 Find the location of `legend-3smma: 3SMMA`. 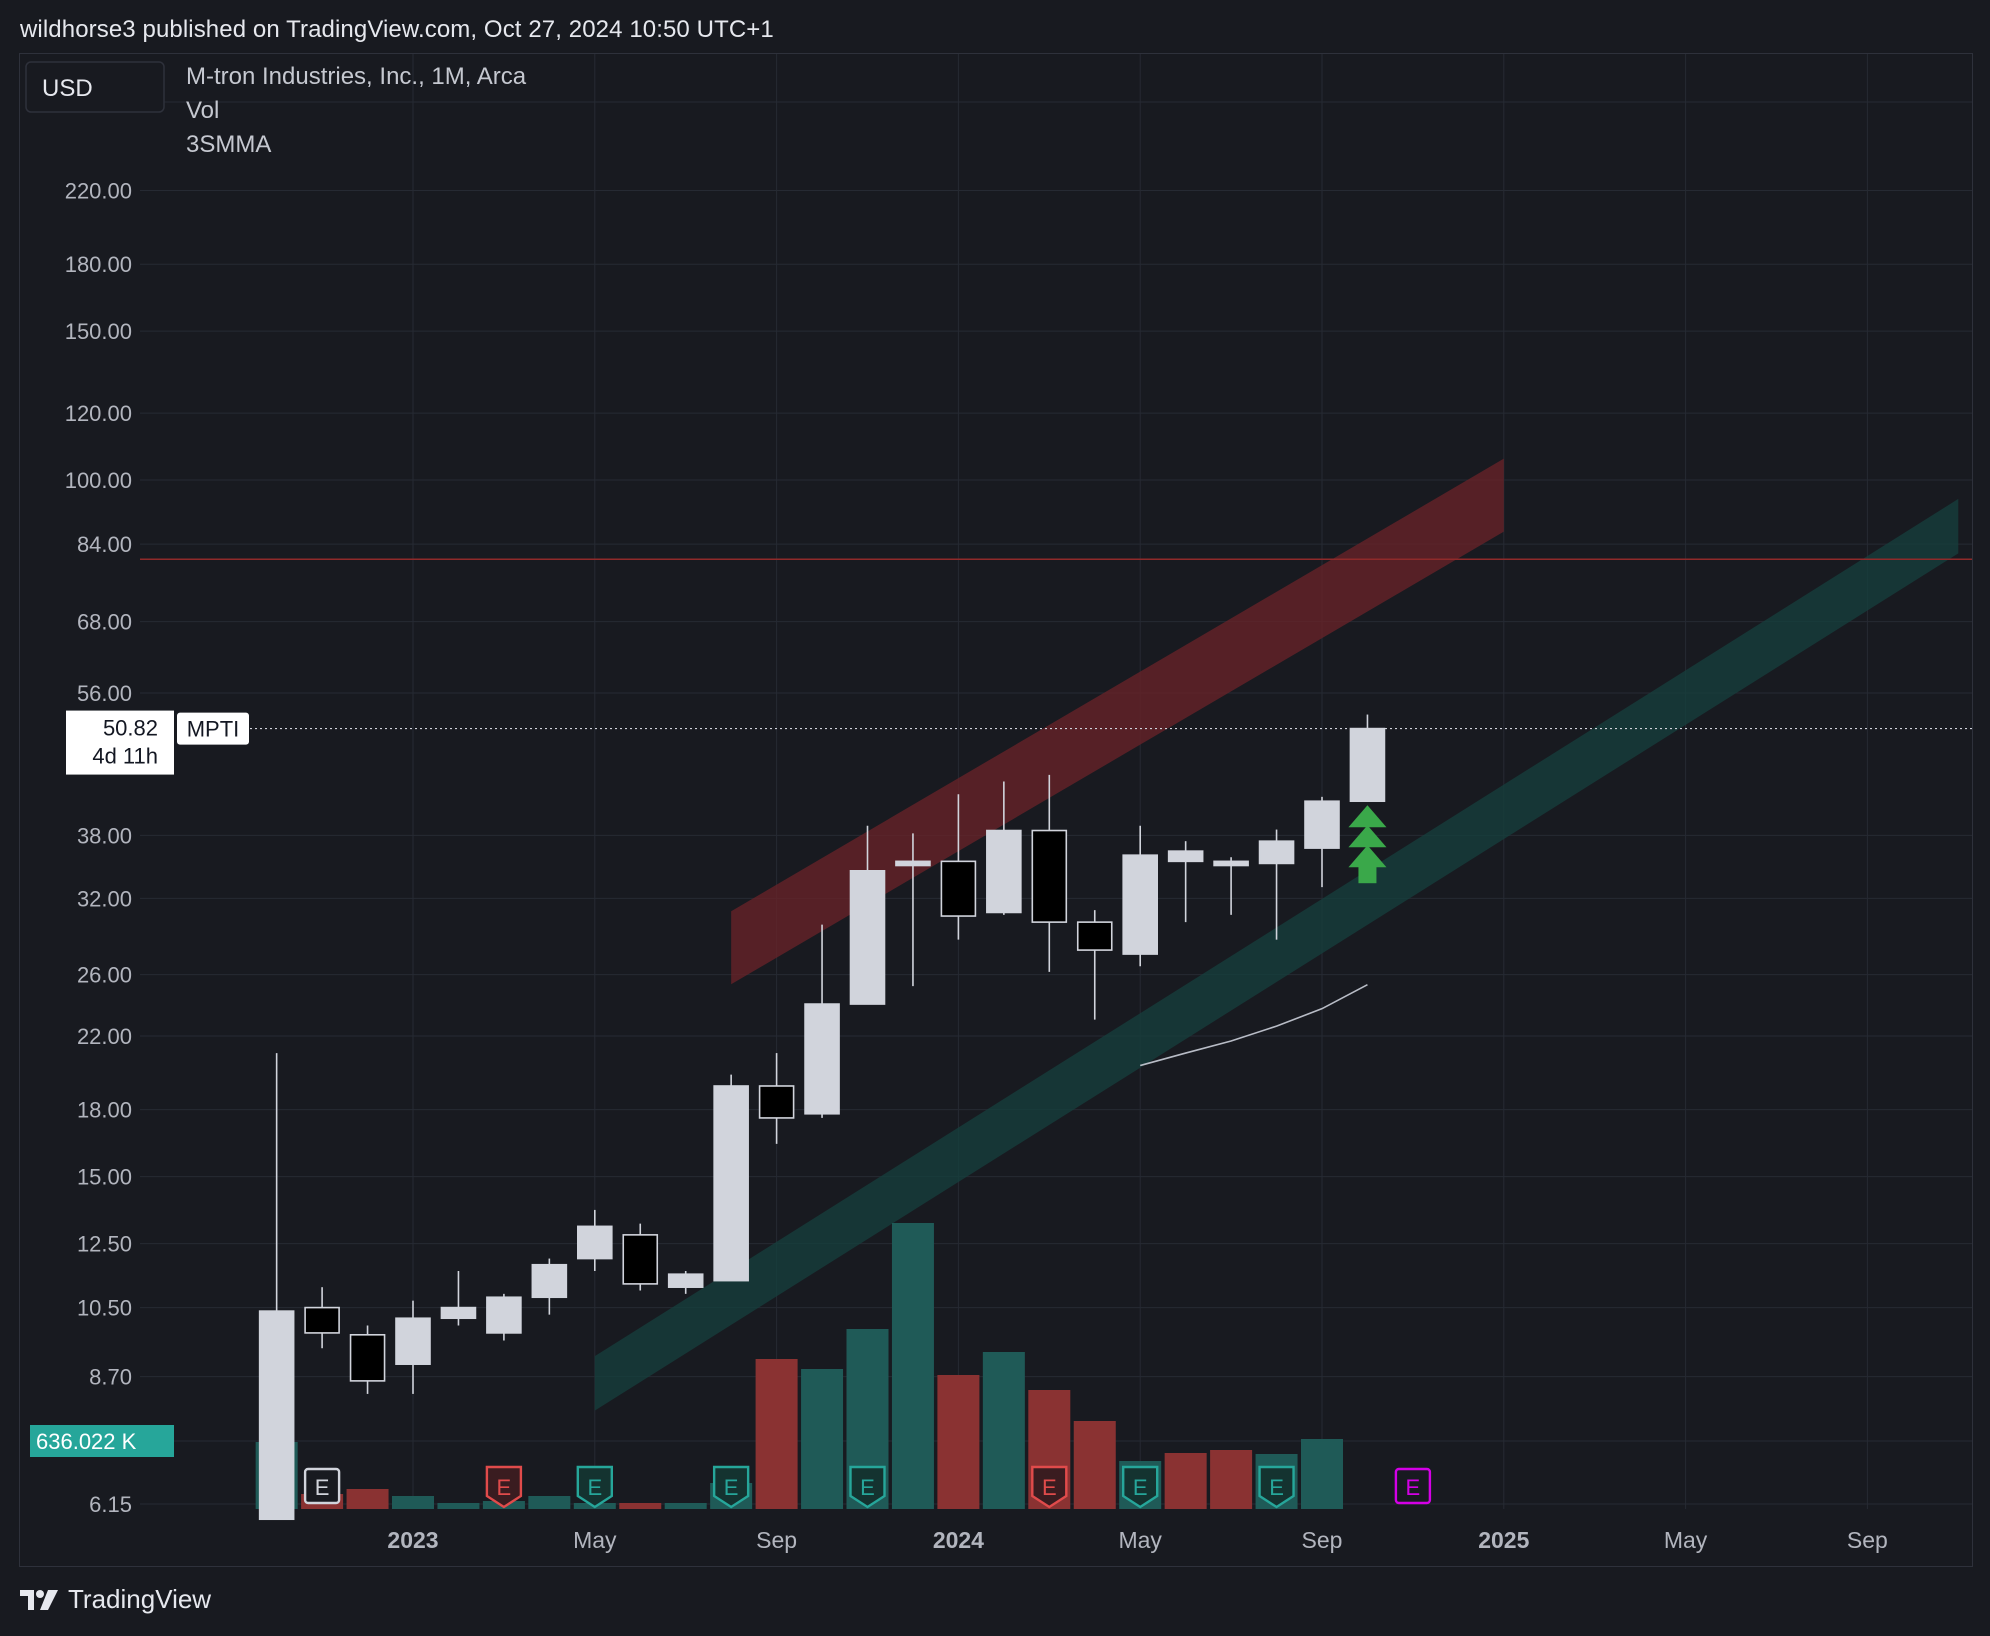

legend-3smma: 3SMMA is located at coordinates (228, 144).